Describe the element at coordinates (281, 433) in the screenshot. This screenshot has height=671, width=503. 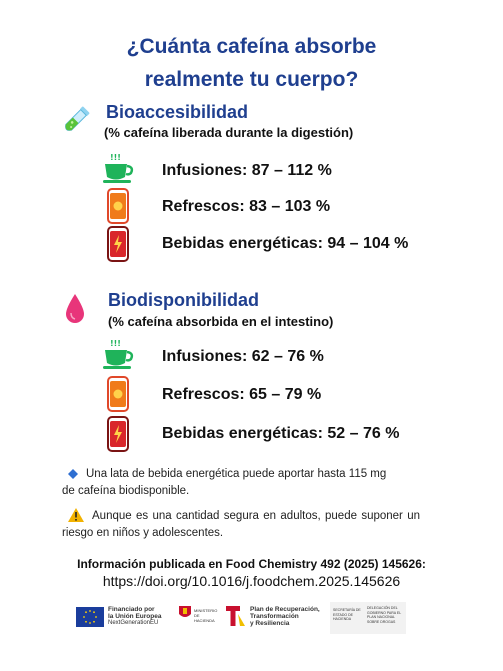
I see `biodisponibilidad-row-energeticas: Bebidas energéticas: 52 – 76 %` at that location.